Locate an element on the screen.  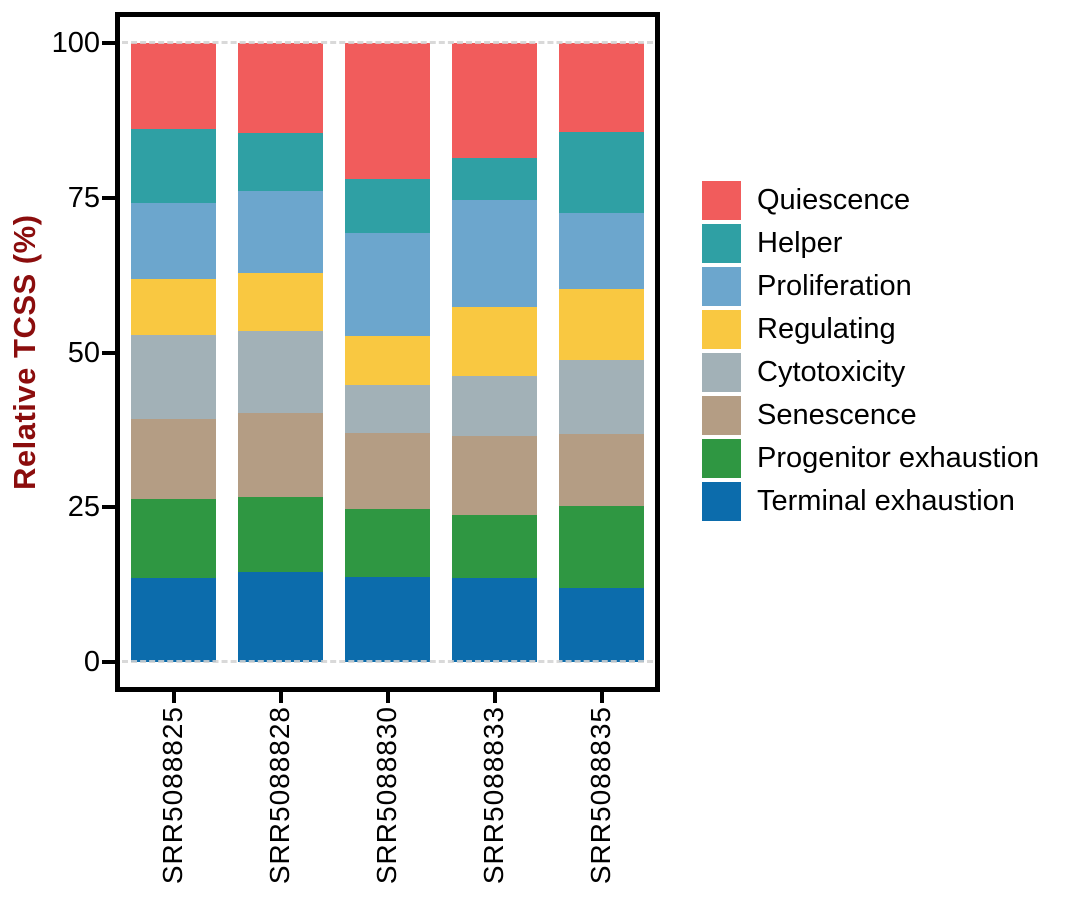
bar-slot-srr5088828 is located at coordinates (280, 352).